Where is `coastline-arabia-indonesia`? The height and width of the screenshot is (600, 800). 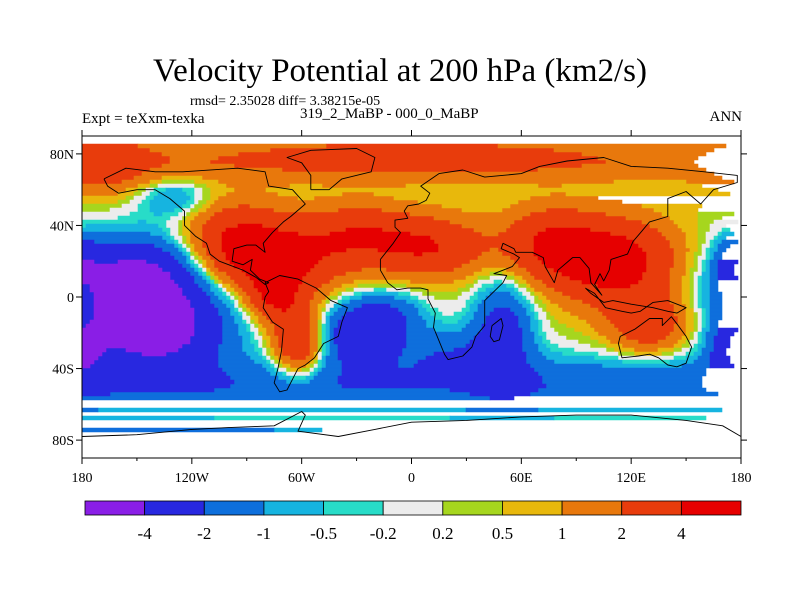
coastline-arabia-indonesia is located at coordinates (636, 300).